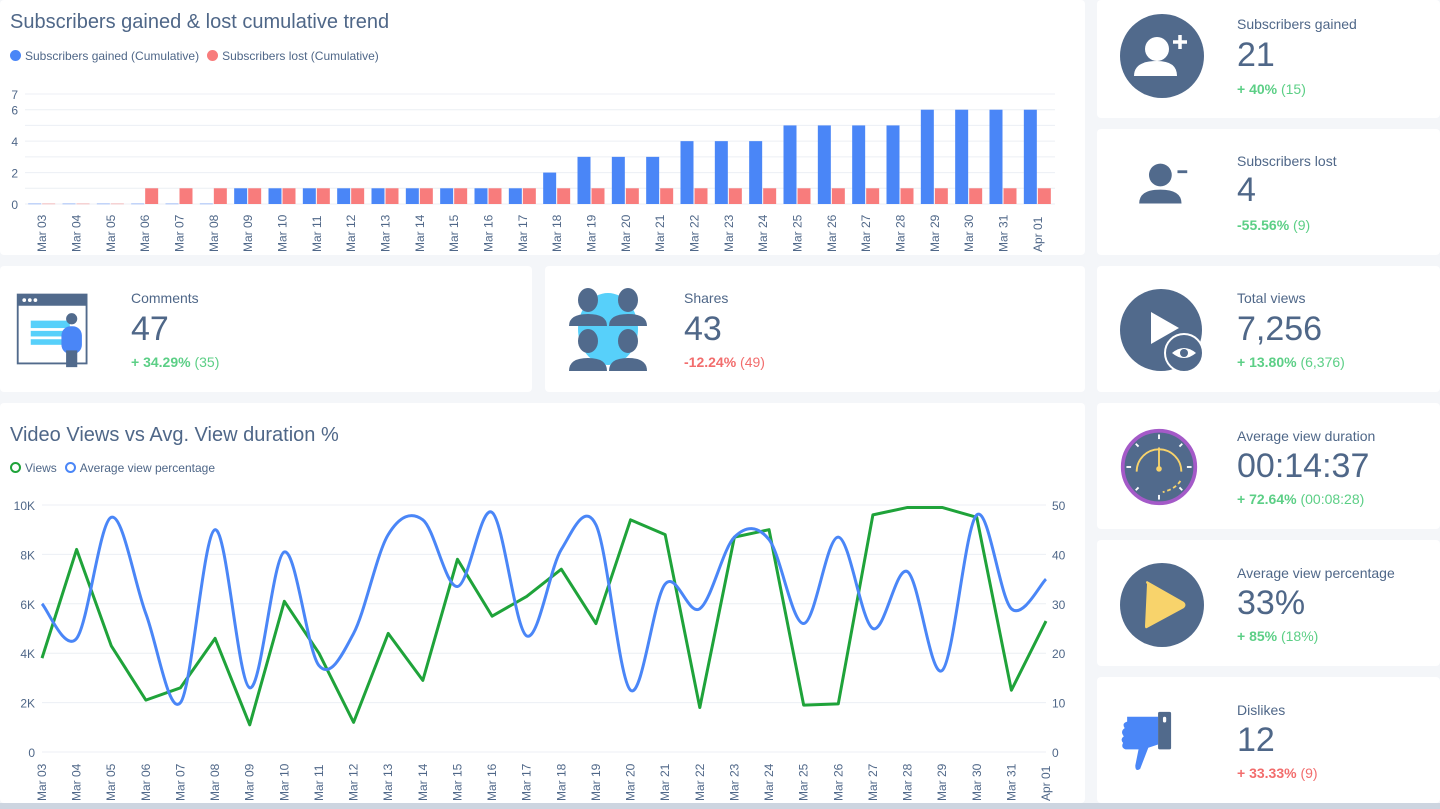 The height and width of the screenshot is (809, 1440). Describe the element at coordinates (592, 233) in the screenshot. I see `x-tick-label: Mar 19` at that location.